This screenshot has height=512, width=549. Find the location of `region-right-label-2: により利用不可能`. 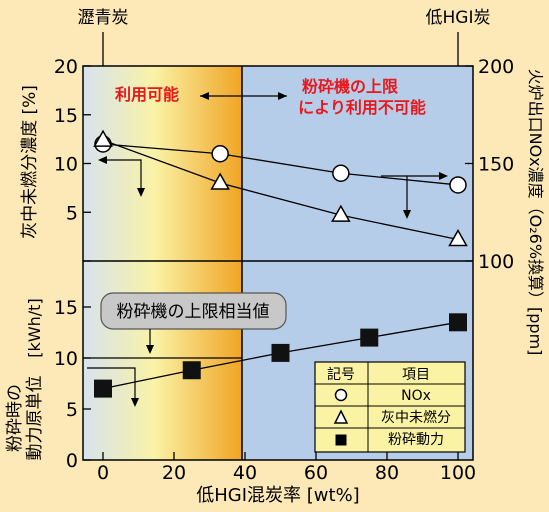

region-right-label-2: により利用不可能 is located at coordinates (362, 107).